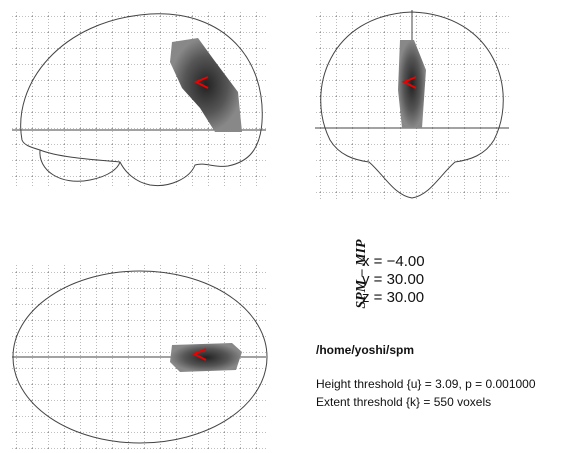  Describe the element at coordinates (393, 297) in the screenshot. I see `coordinate: z = 30.00` at that location.